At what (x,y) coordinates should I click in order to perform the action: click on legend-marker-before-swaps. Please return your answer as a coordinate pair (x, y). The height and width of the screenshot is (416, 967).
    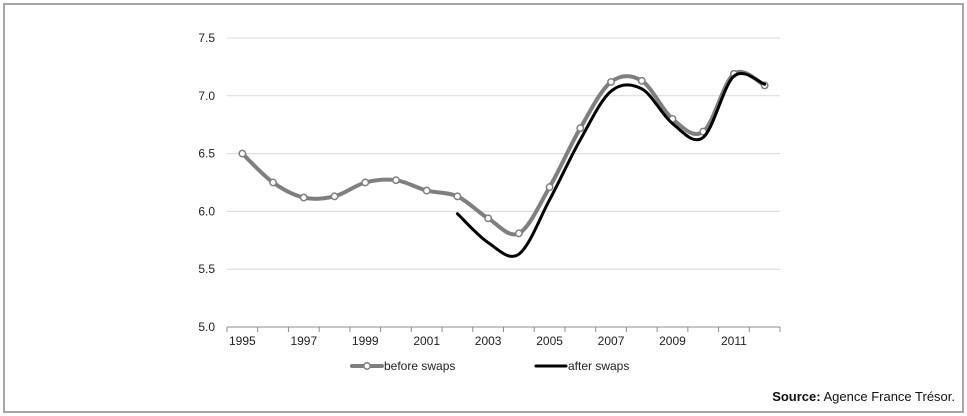
    Looking at the image, I should click on (367, 366).